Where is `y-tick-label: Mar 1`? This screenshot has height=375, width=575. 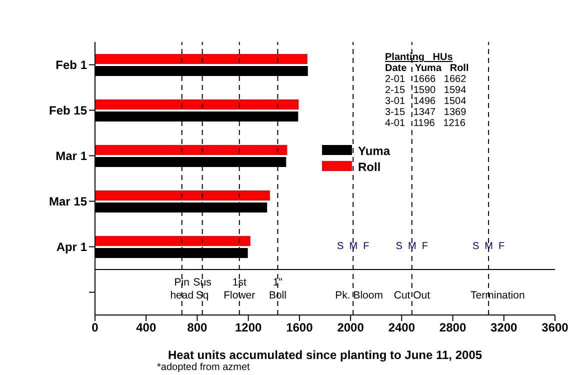
y-tick-label: Mar 1 is located at coordinates (72, 156).